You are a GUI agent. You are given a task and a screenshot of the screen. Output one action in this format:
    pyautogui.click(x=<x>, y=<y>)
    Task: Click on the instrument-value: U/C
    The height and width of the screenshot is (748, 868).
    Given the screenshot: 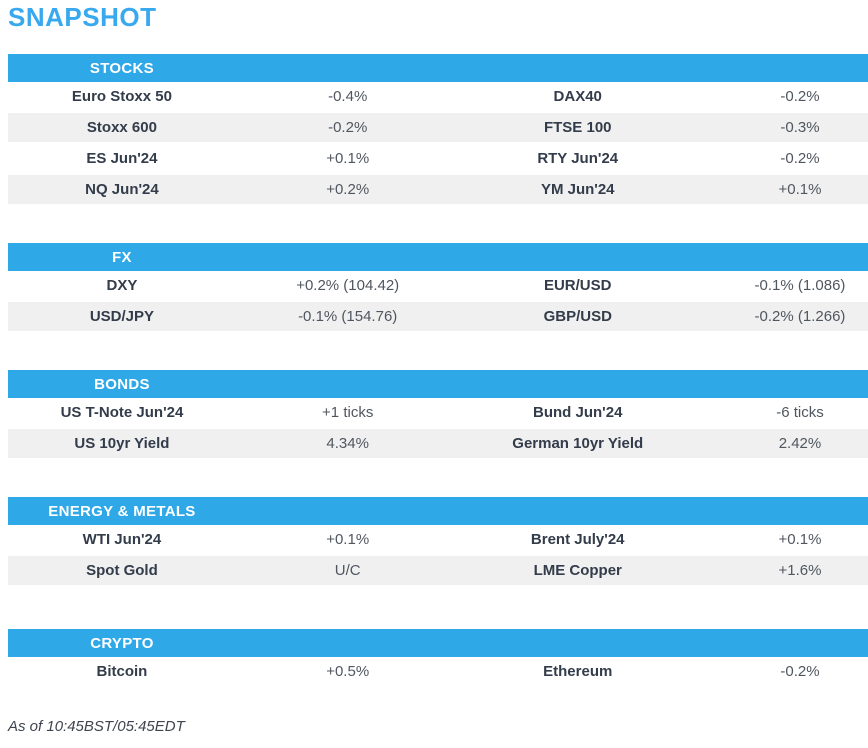 What is the action you would take?
    pyautogui.click(x=347, y=570)
    